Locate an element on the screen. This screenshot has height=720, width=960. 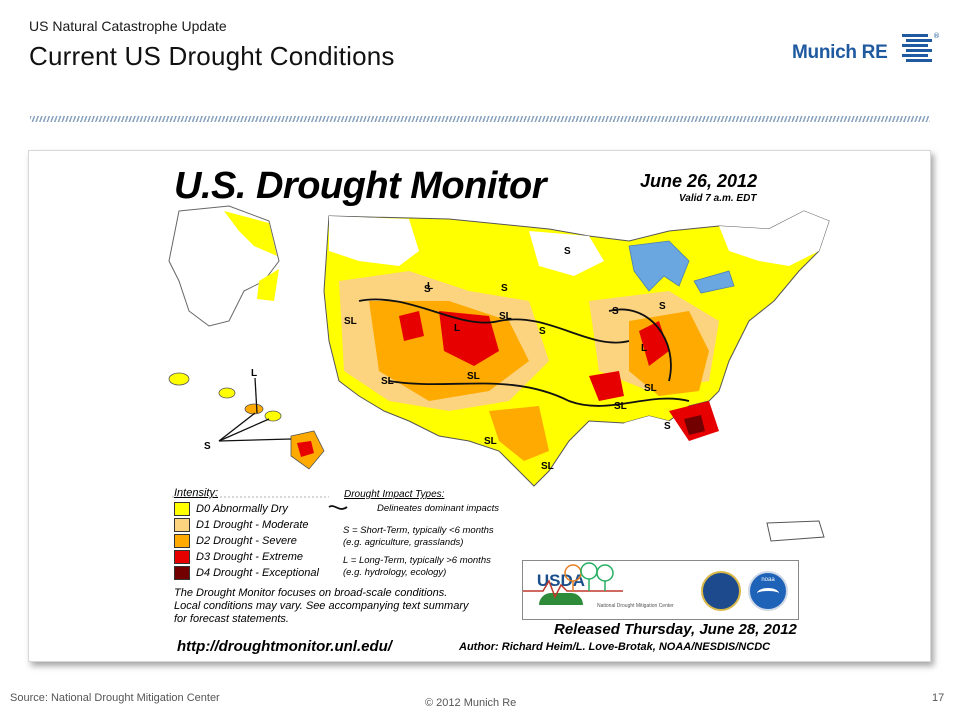
legend-d0: D0 Abnormally Dry is located at coordinates (246, 509).